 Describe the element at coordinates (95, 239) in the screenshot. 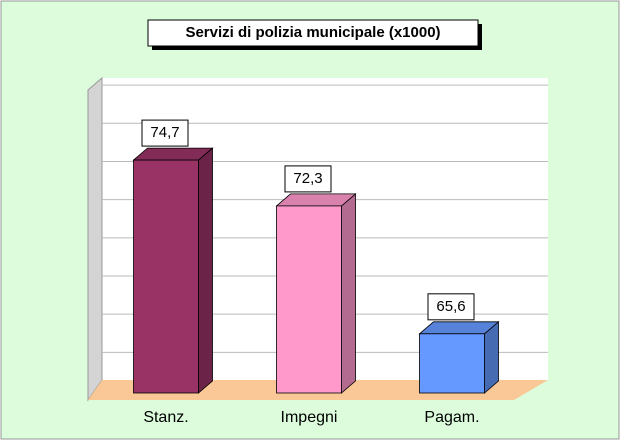

I see `side-wall` at that location.